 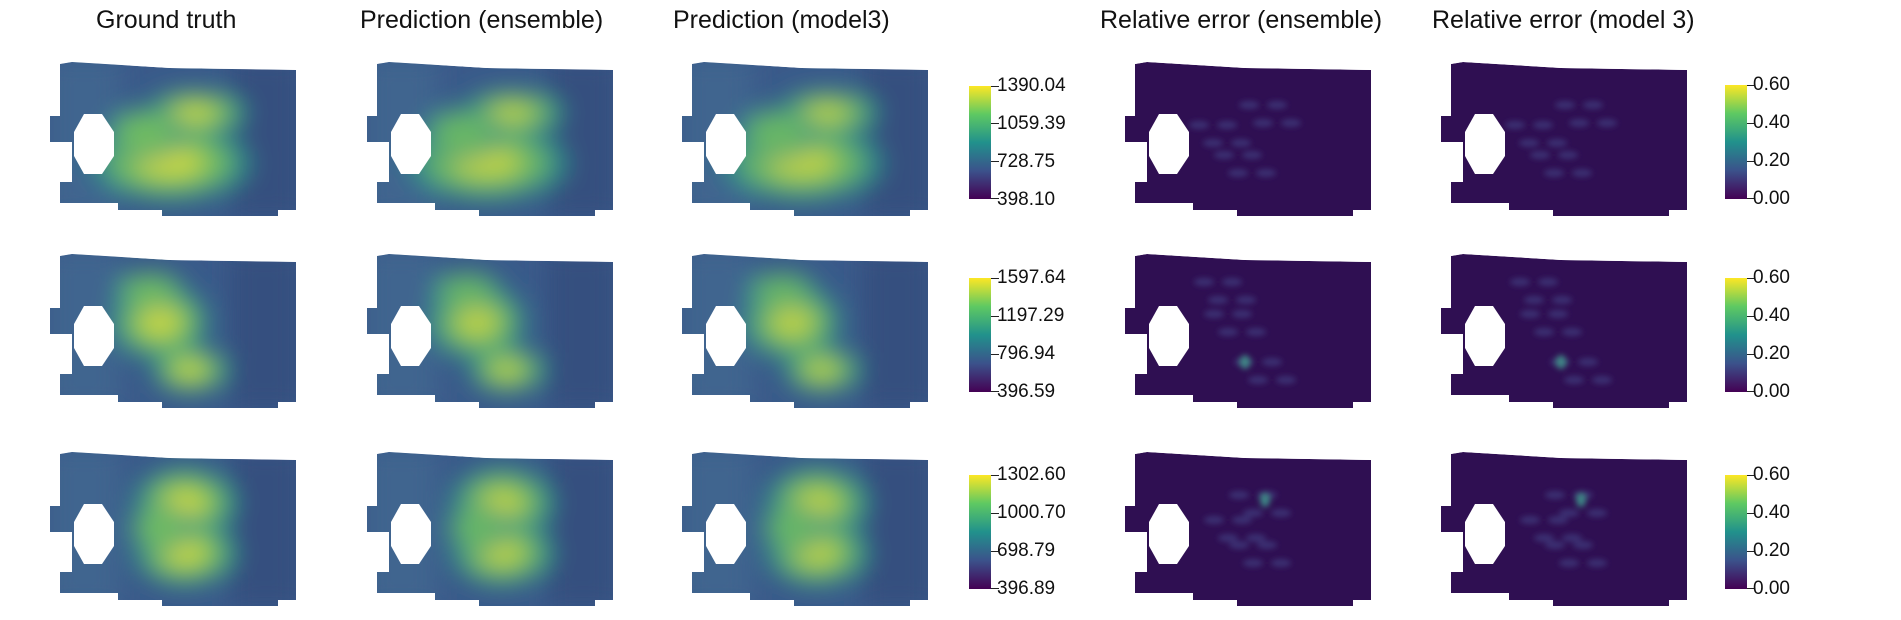 I want to click on value-field-panel-r3-c2, so click(x=491, y=528).